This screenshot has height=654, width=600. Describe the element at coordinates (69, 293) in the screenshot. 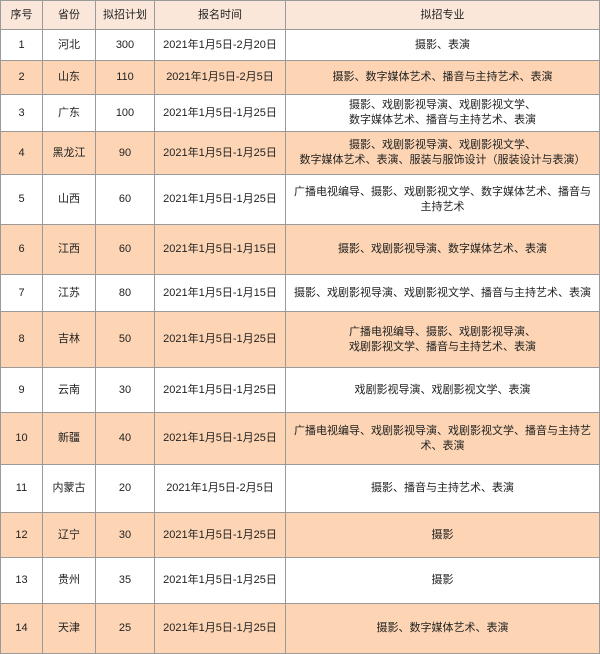

I see `cell-province: 江苏` at that location.